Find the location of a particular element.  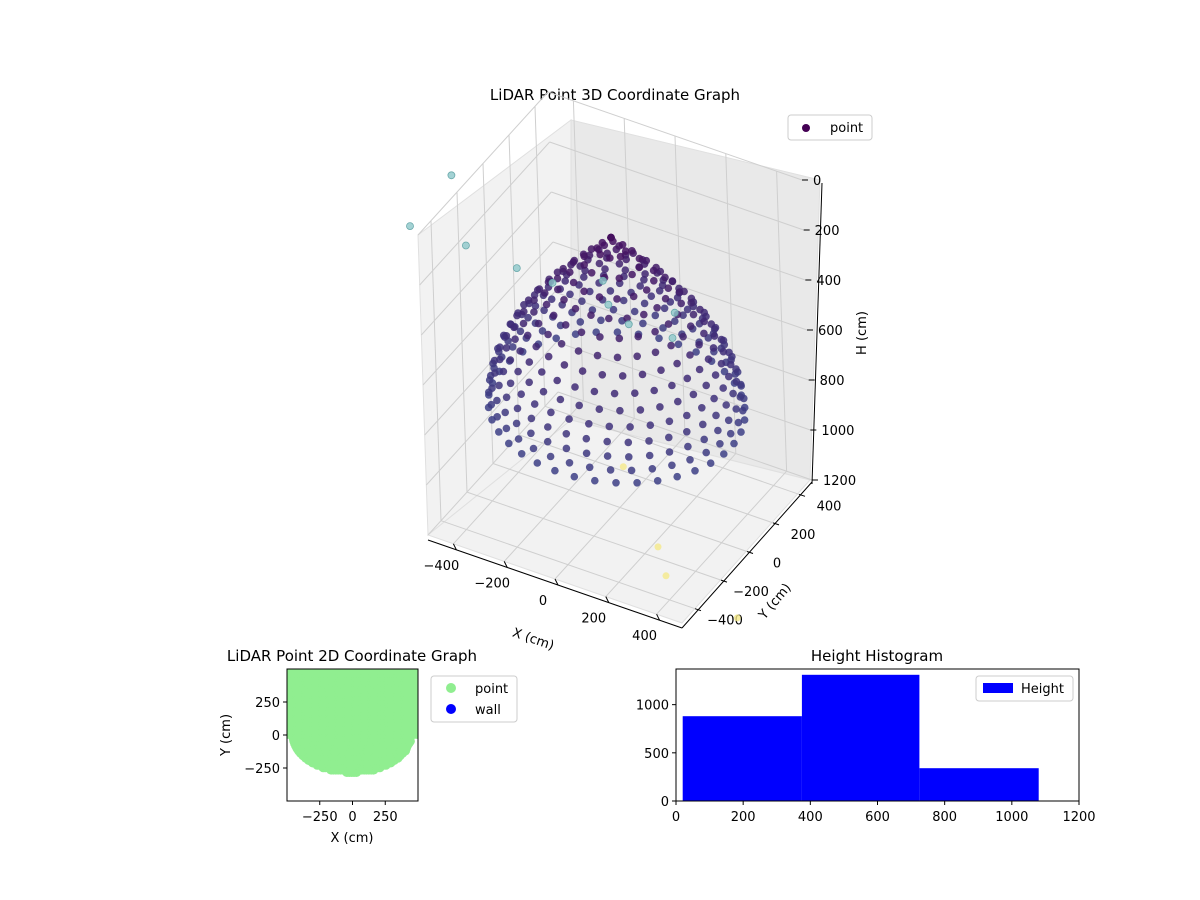

point-cloud-3d is located at coordinates (577, 396).